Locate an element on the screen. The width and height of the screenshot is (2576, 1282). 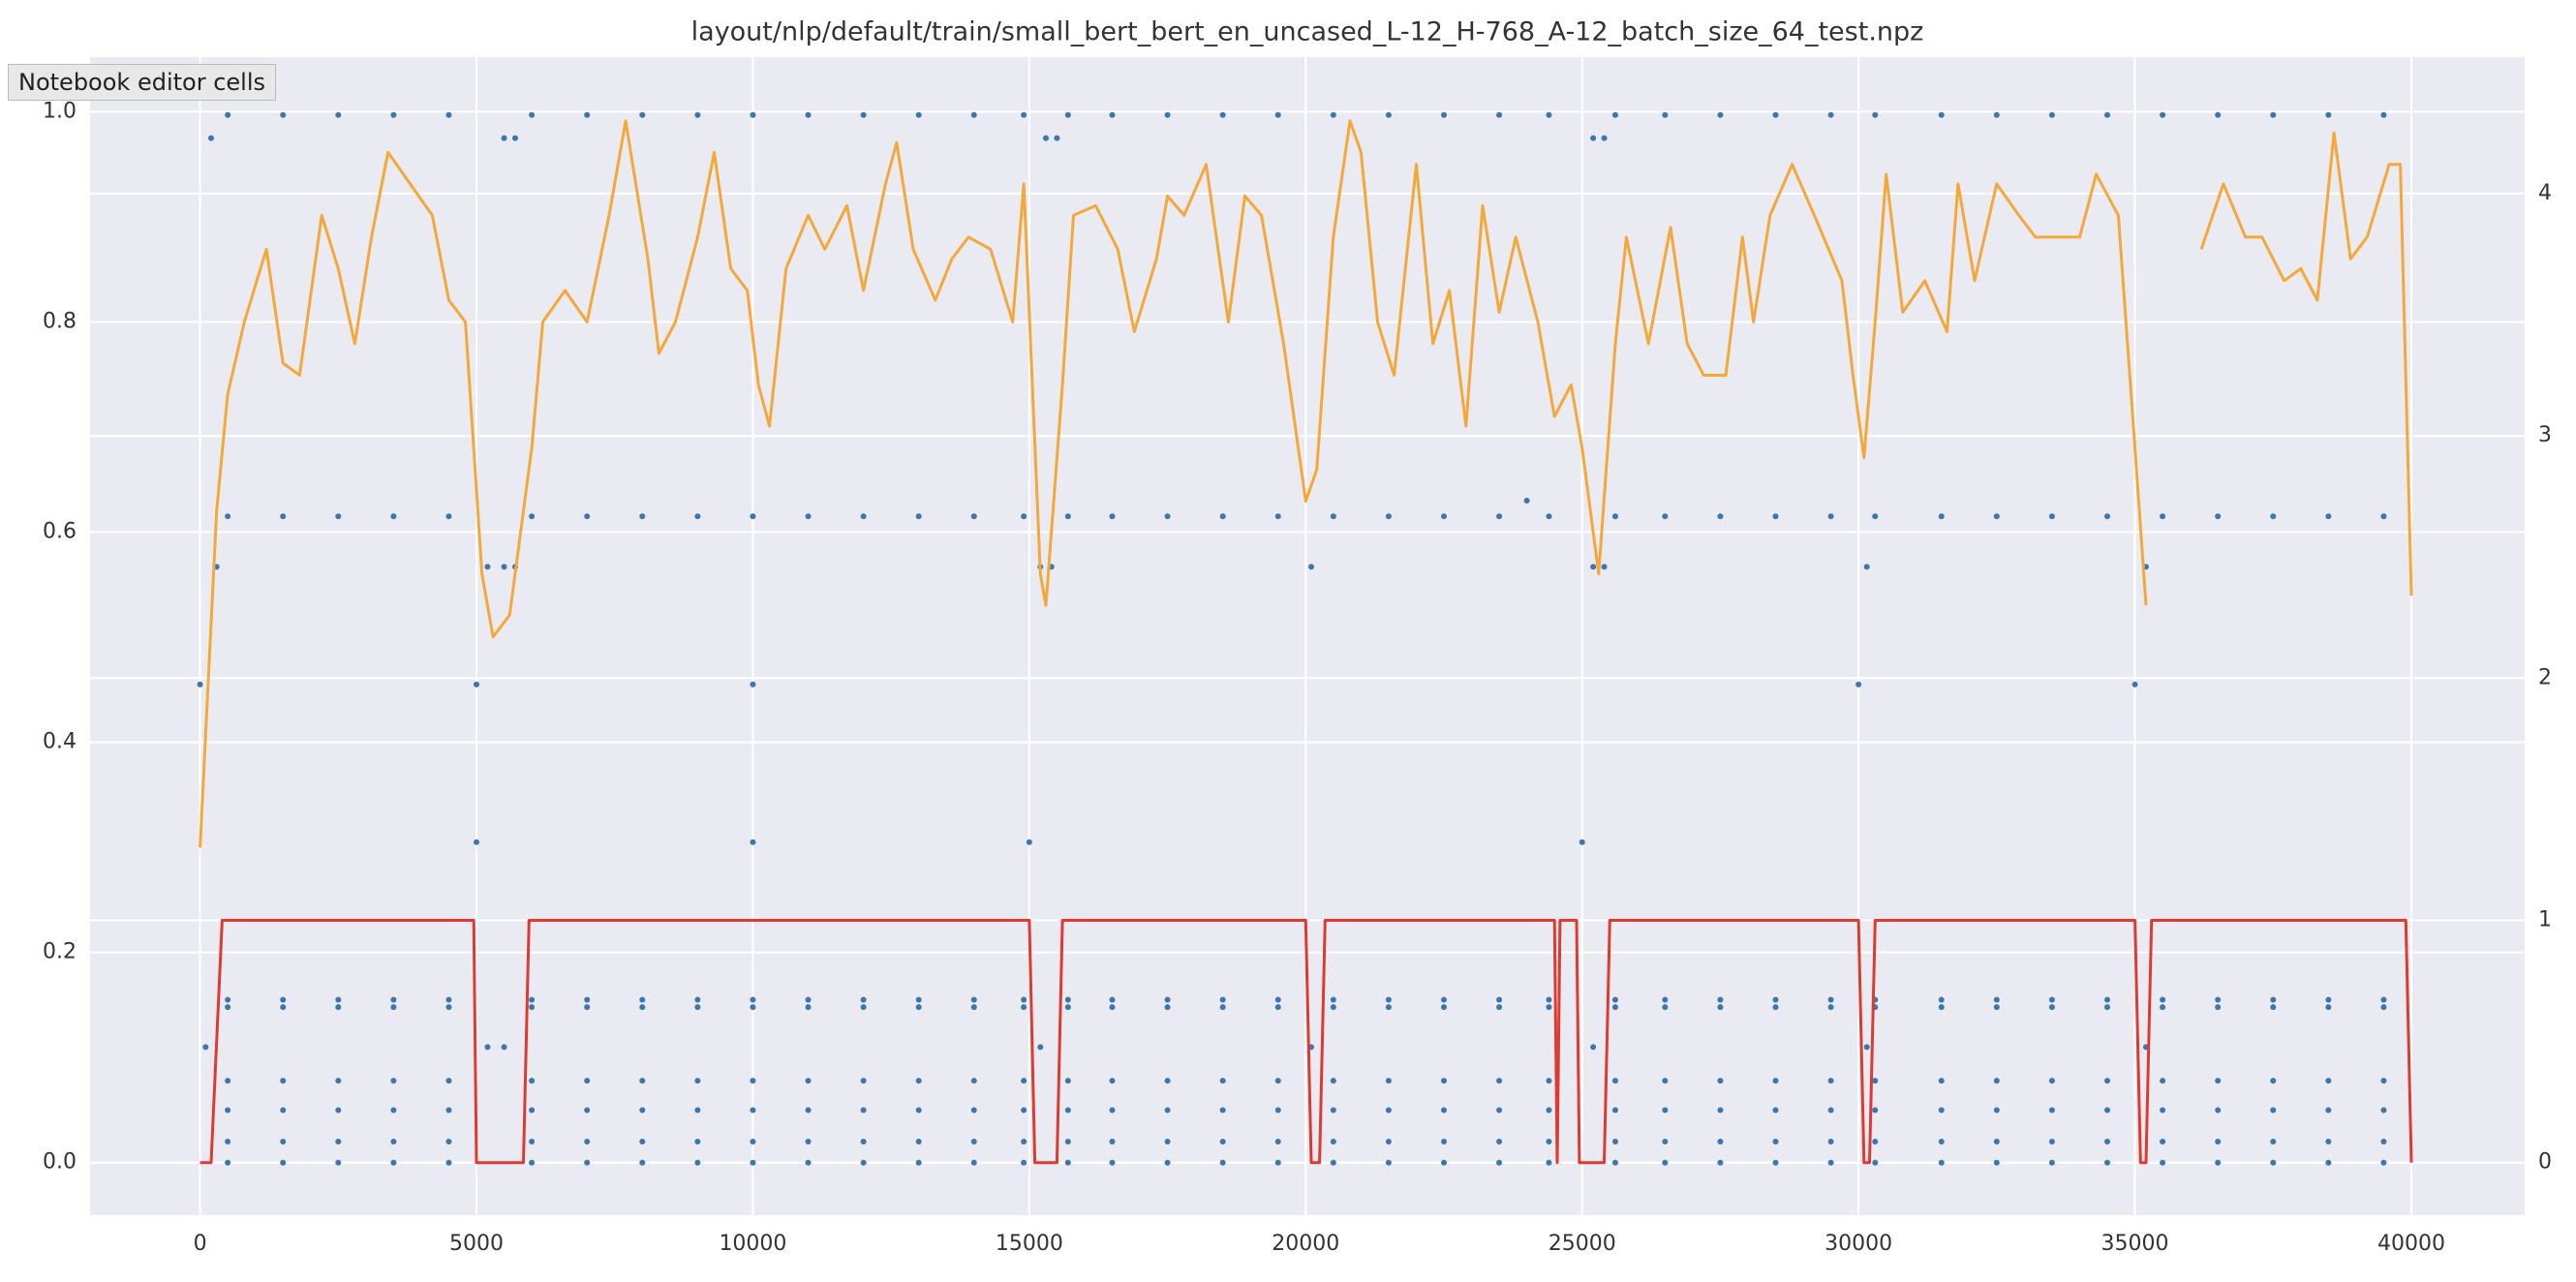
y2-tick-label: 1 is located at coordinates (2545, 919).